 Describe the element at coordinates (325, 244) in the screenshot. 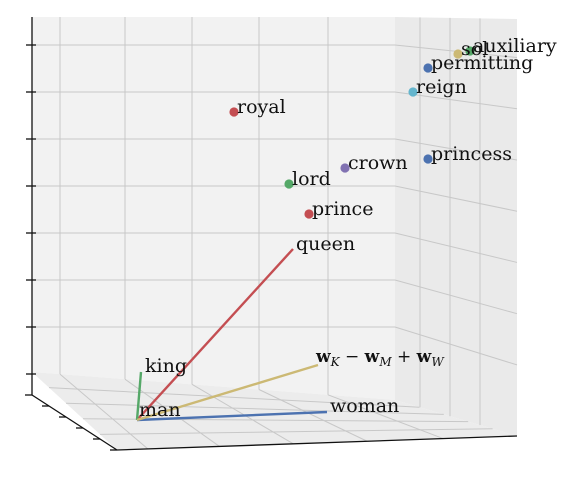

I see `vector-label: queen` at that location.